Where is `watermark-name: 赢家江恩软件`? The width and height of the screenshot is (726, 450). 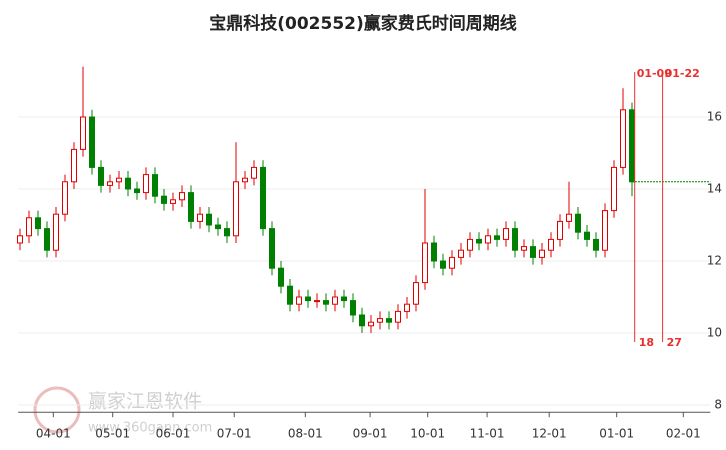
watermark-name: 赢家江恩软件 is located at coordinates (145, 402).